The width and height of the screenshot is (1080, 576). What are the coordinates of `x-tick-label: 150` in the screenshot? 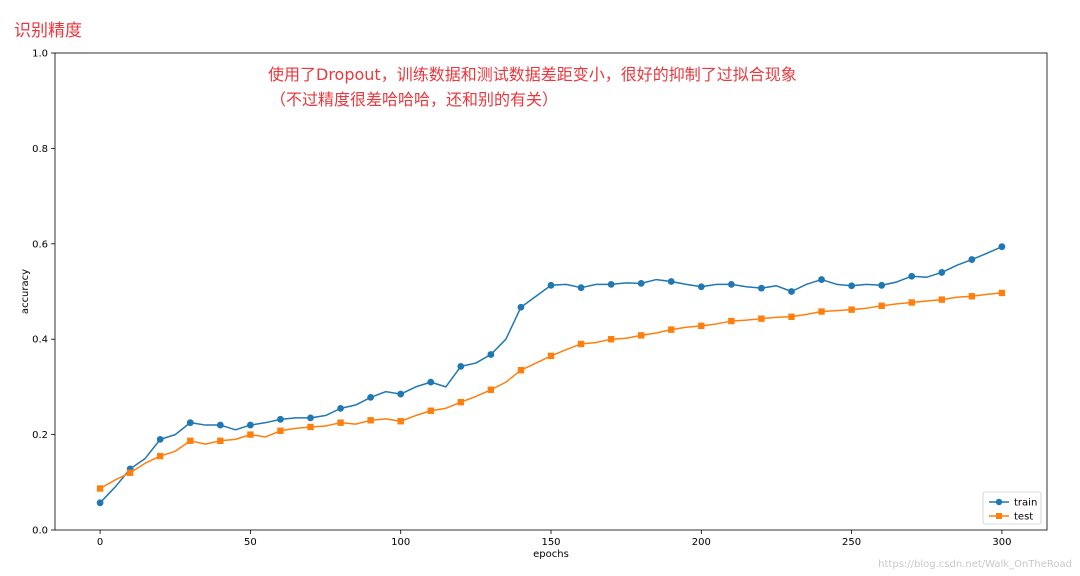 It's located at (550, 542).